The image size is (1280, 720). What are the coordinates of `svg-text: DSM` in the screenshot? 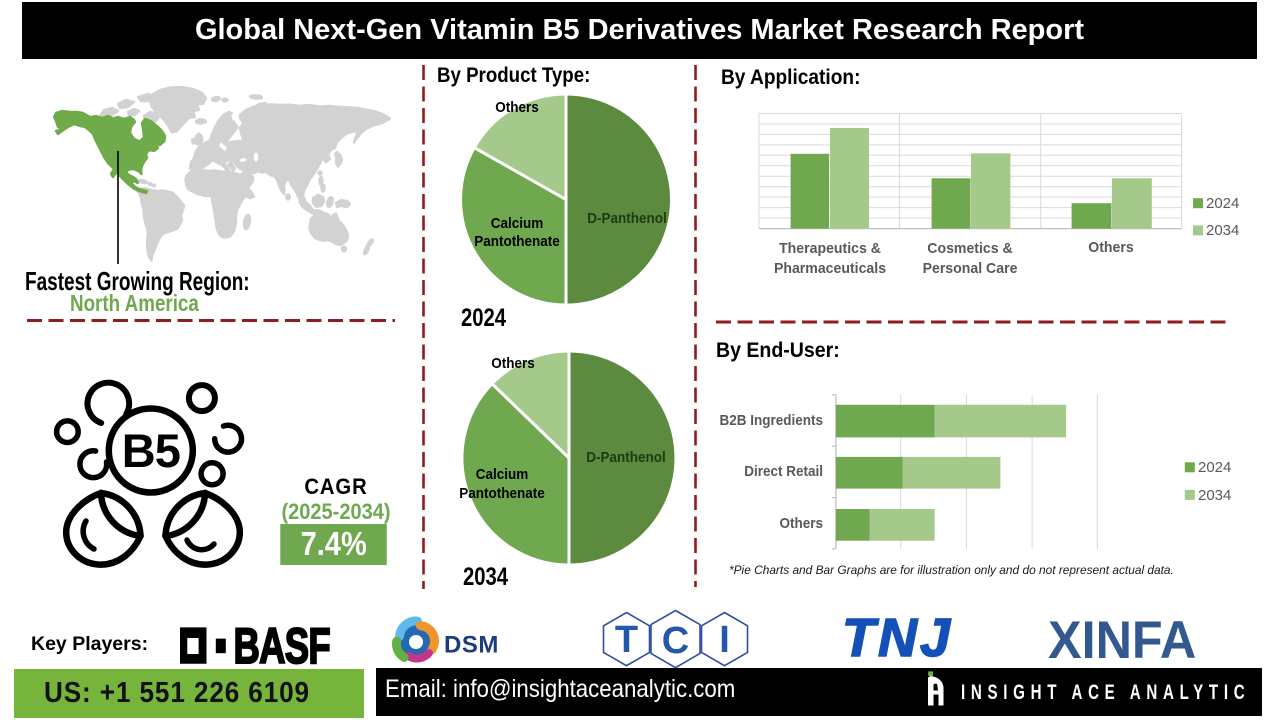 It's located at (471, 645).